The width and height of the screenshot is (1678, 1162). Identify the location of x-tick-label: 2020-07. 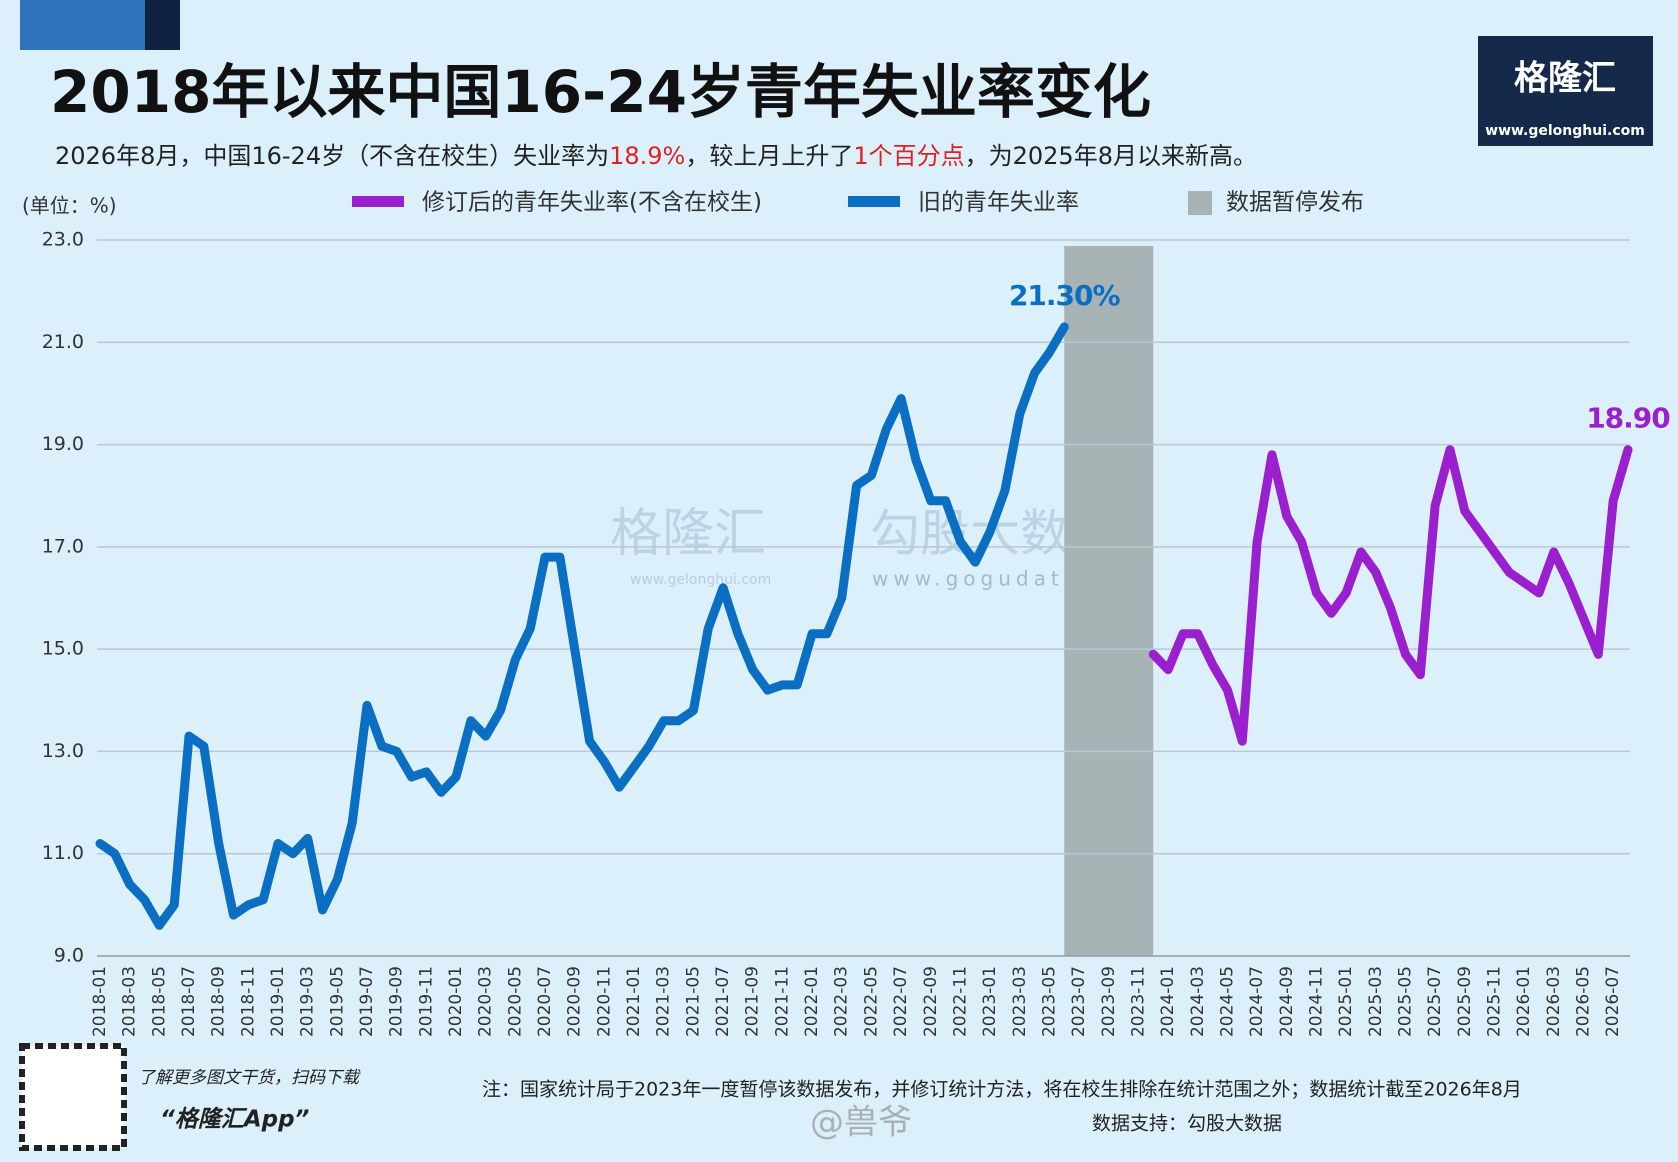
(545, 1001).